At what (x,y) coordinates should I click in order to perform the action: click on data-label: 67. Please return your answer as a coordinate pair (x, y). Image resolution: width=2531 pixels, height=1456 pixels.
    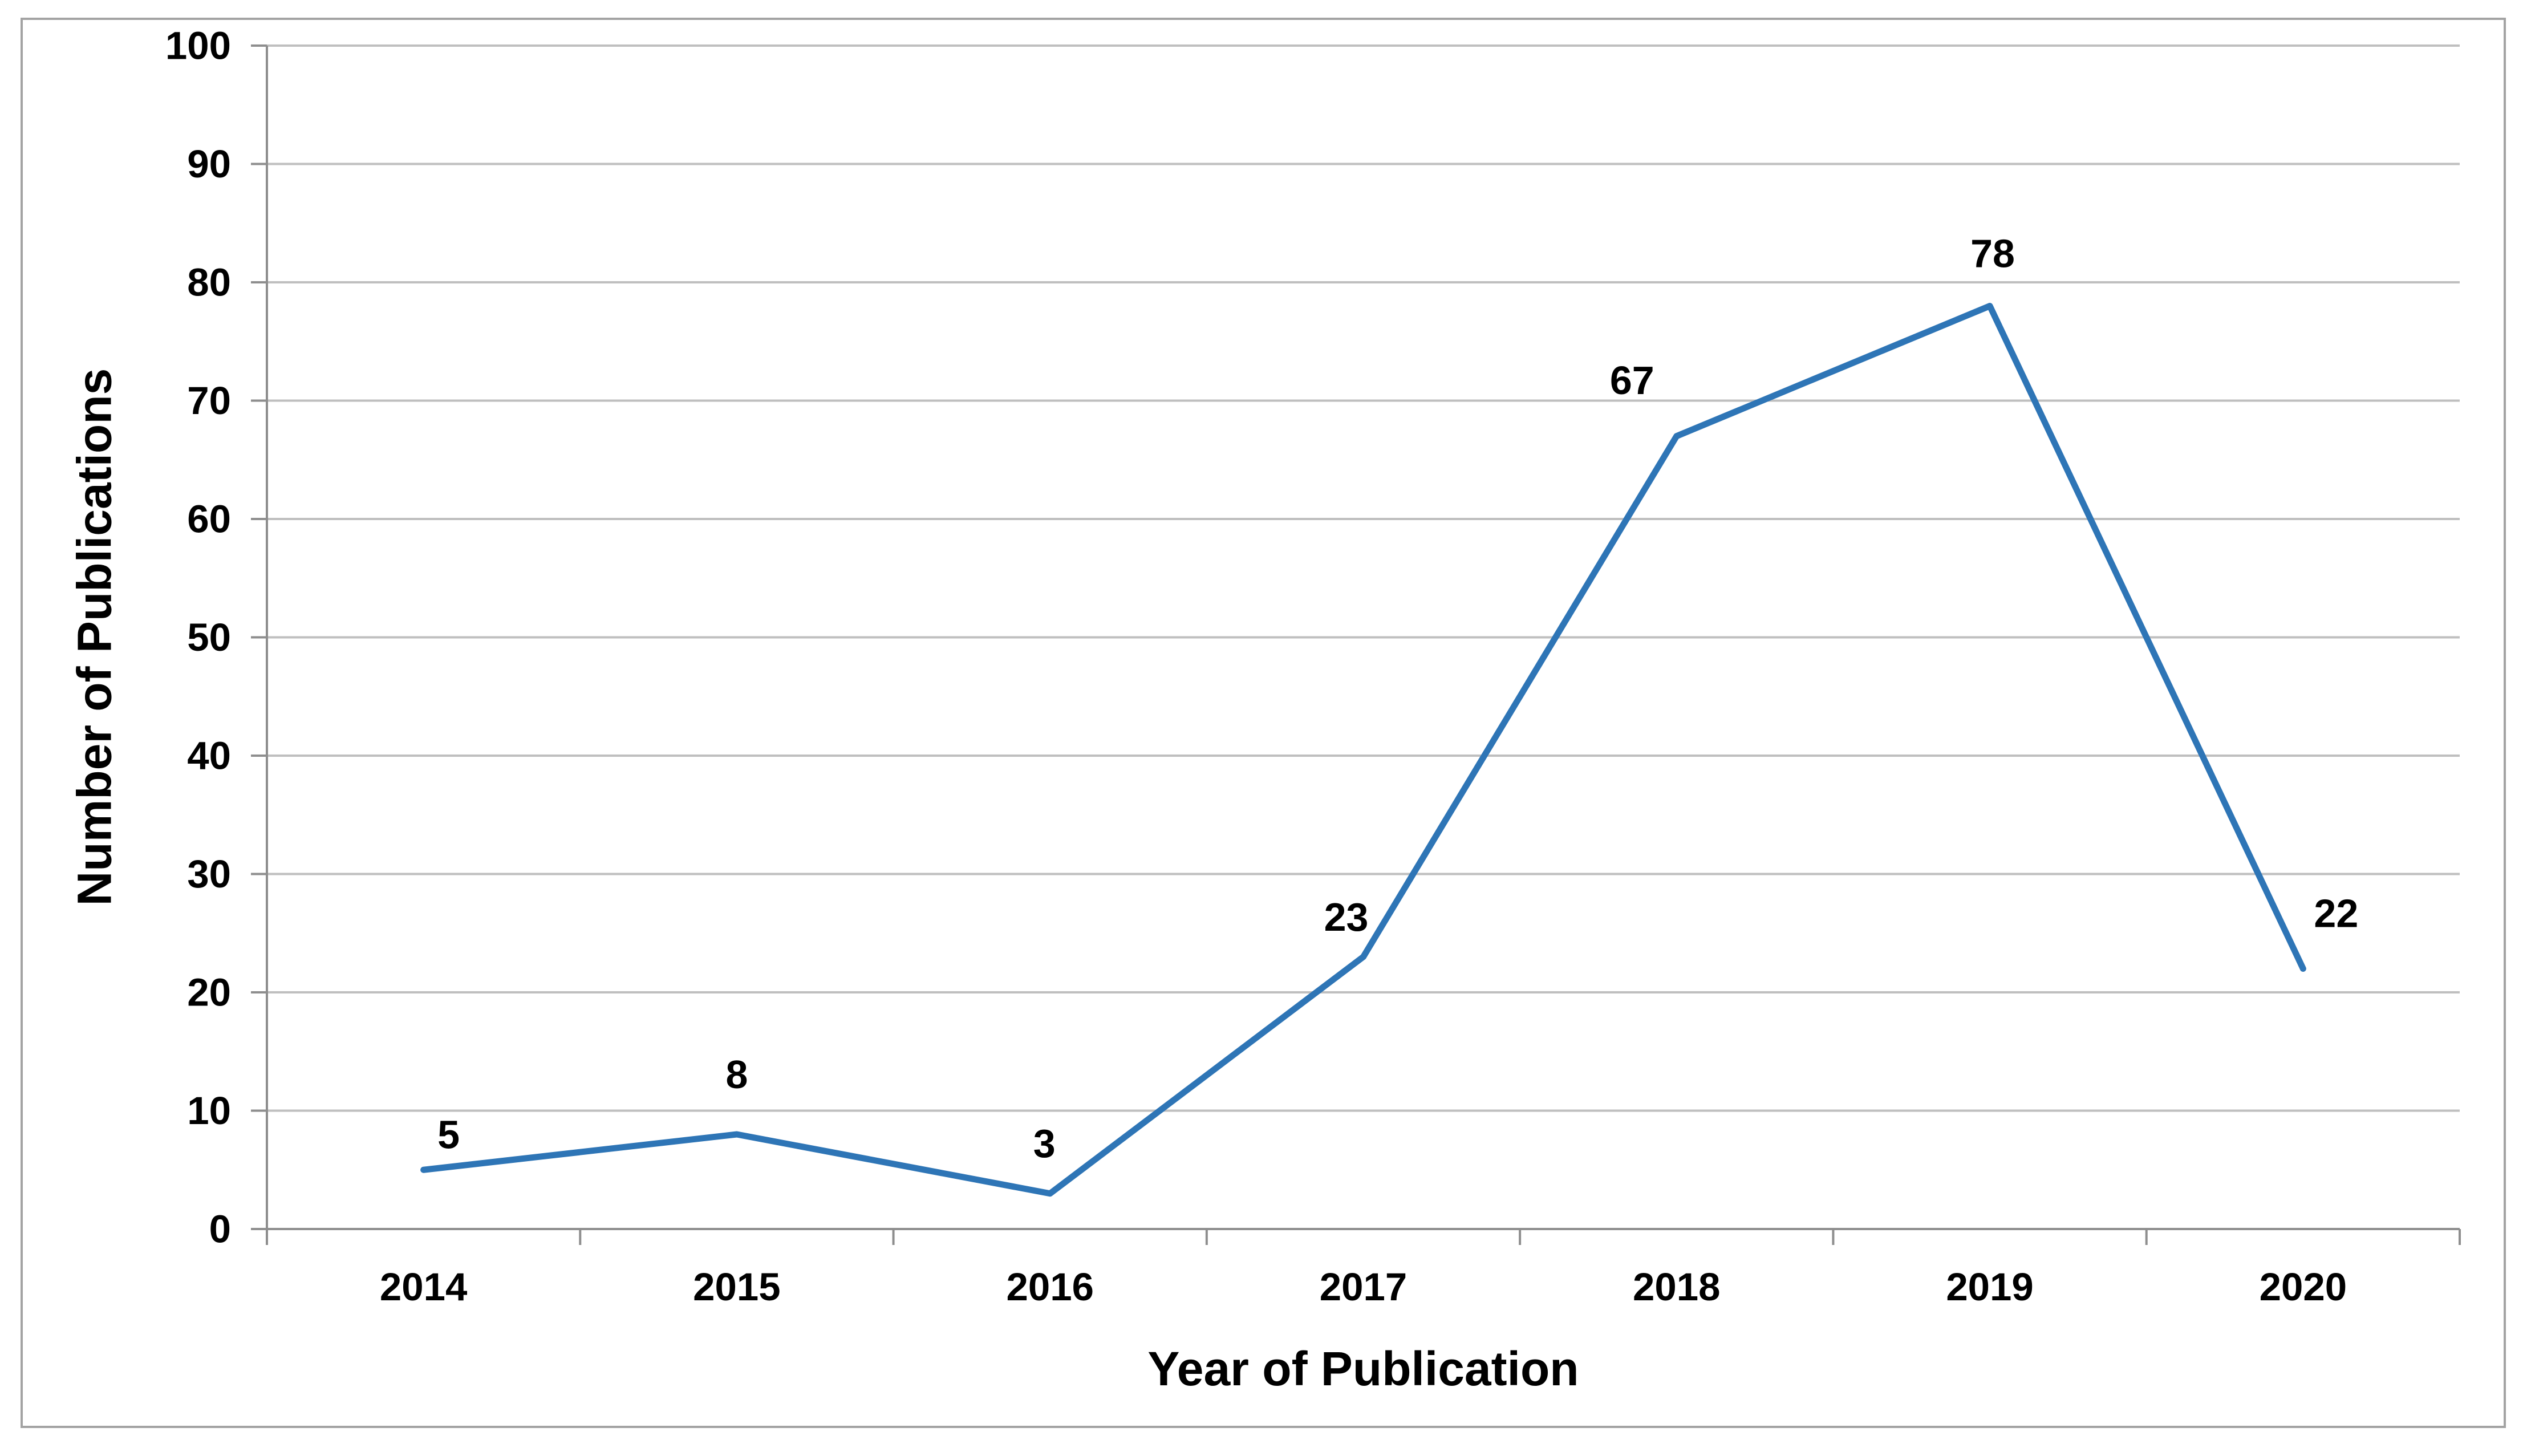
    Looking at the image, I should click on (1632, 380).